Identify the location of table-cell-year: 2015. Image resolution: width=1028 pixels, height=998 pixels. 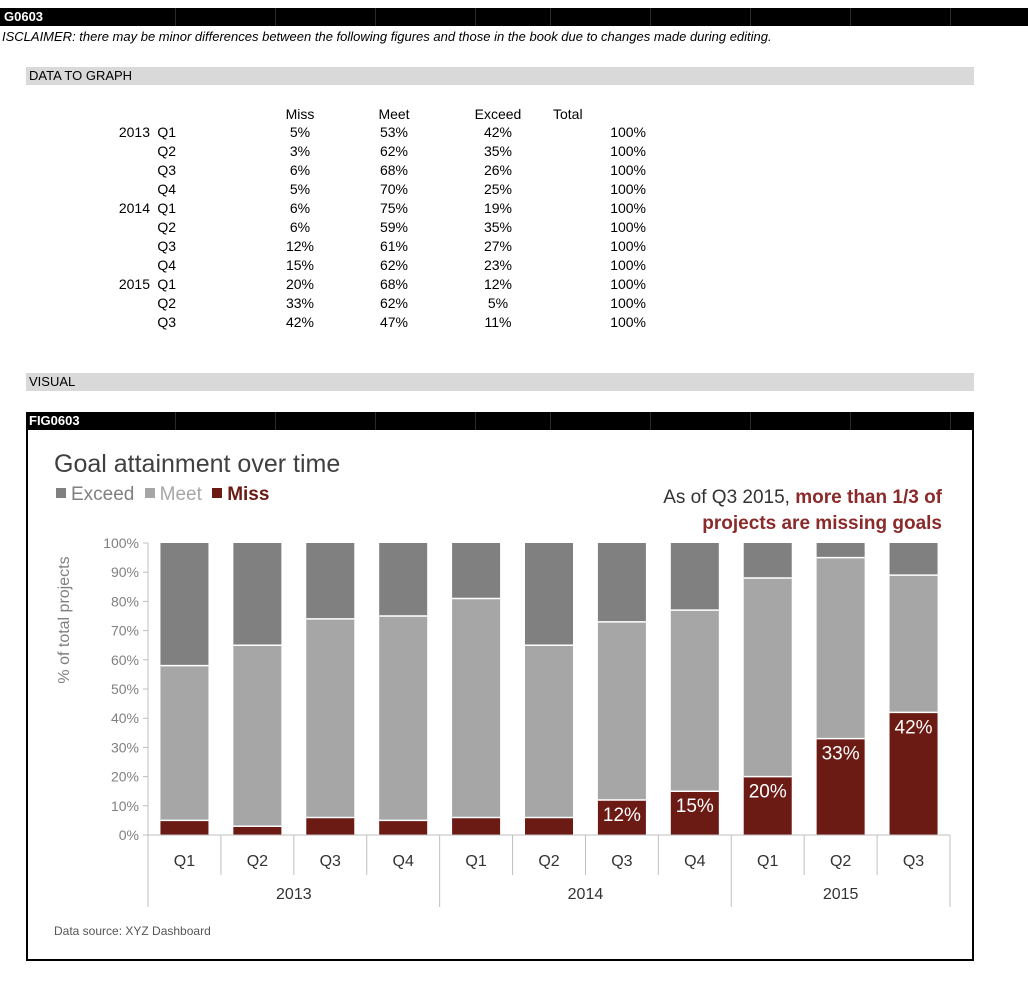
(134, 284).